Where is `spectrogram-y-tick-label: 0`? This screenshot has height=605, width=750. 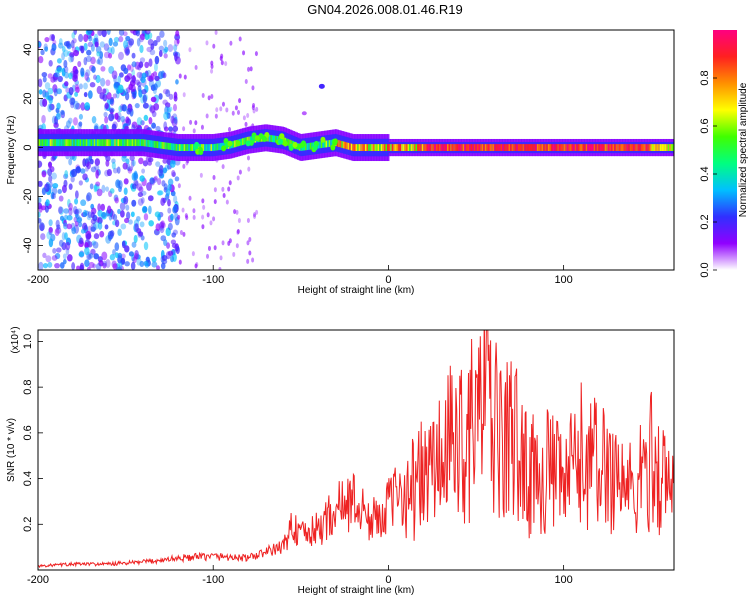 spectrogram-y-tick-label: 0 is located at coordinates (28, 147).